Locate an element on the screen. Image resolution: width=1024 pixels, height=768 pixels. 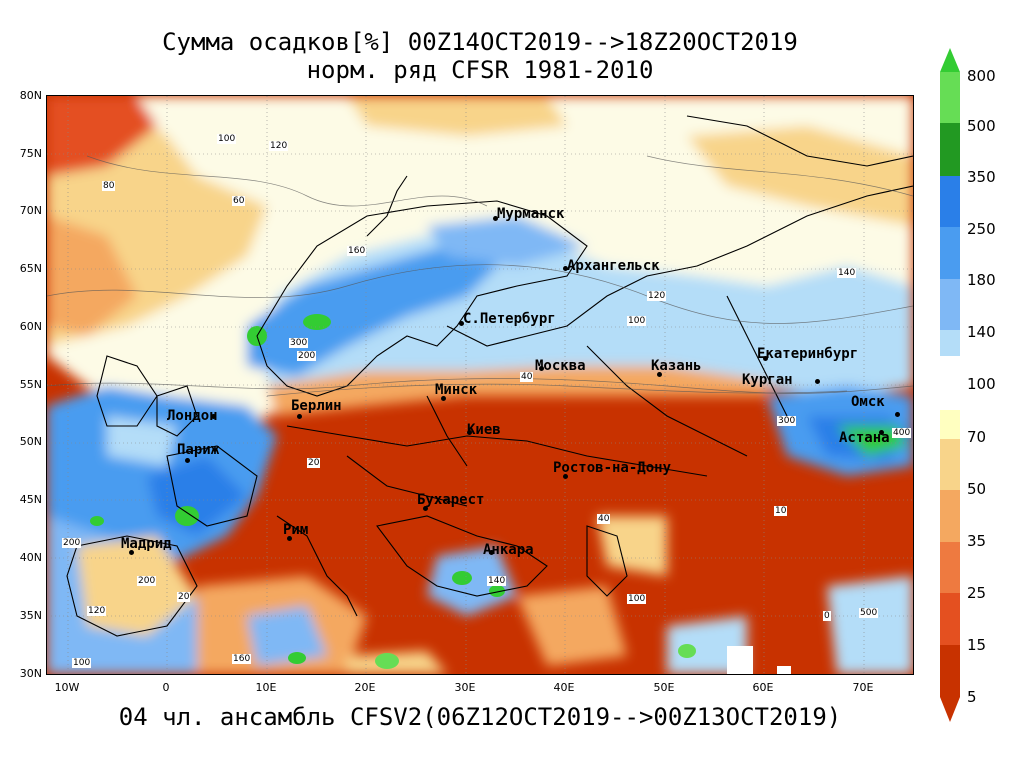
contour-label: 500 is located at coordinates (869, 613).